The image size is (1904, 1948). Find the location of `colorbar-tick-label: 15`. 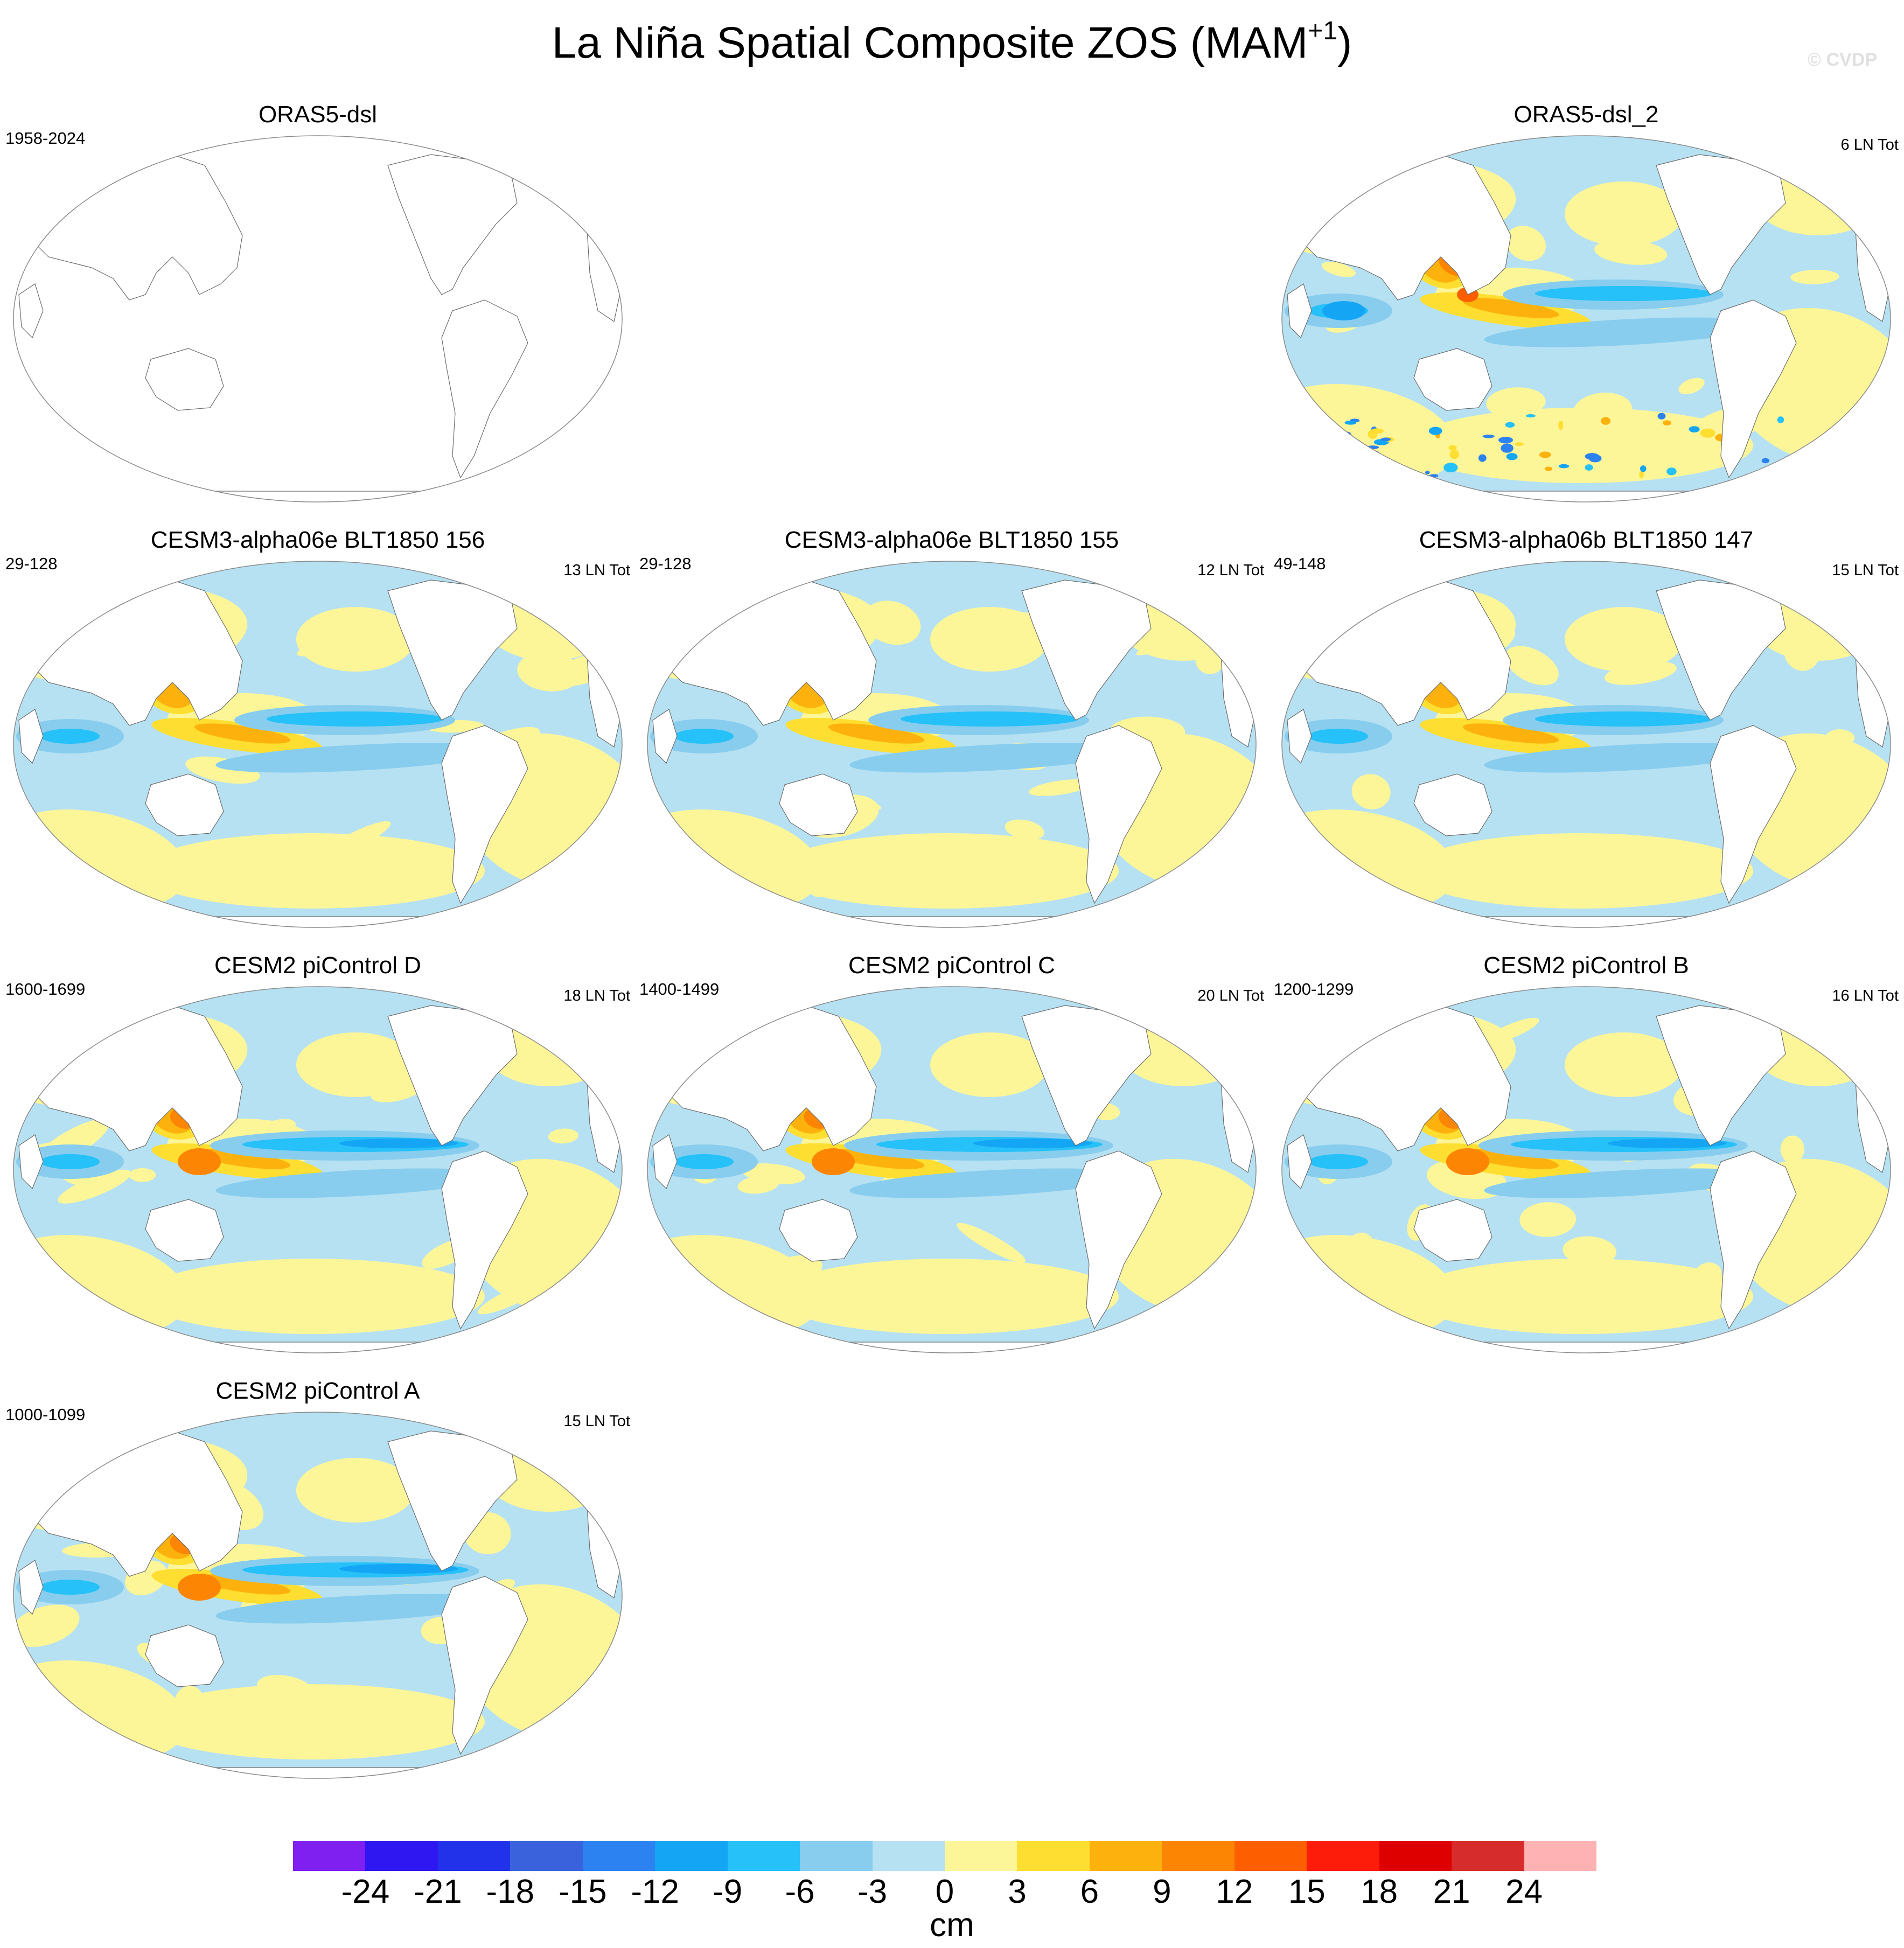

colorbar-tick-label: 15 is located at coordinates (1307, 1891).